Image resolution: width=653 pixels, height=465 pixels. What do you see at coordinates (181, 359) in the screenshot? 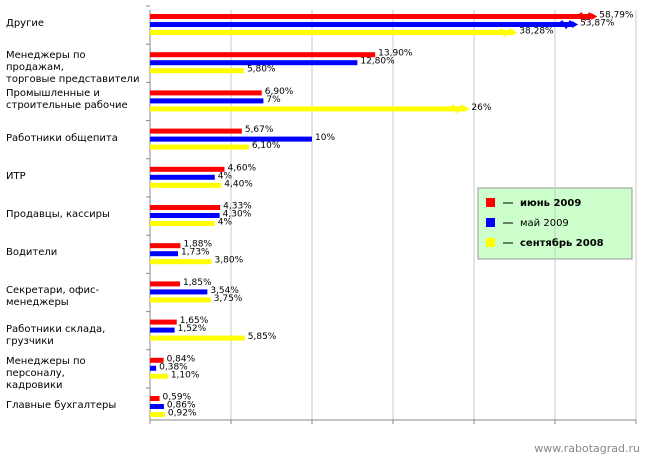
I see `value-label: 0,84%` at bounding box center [181, 359].